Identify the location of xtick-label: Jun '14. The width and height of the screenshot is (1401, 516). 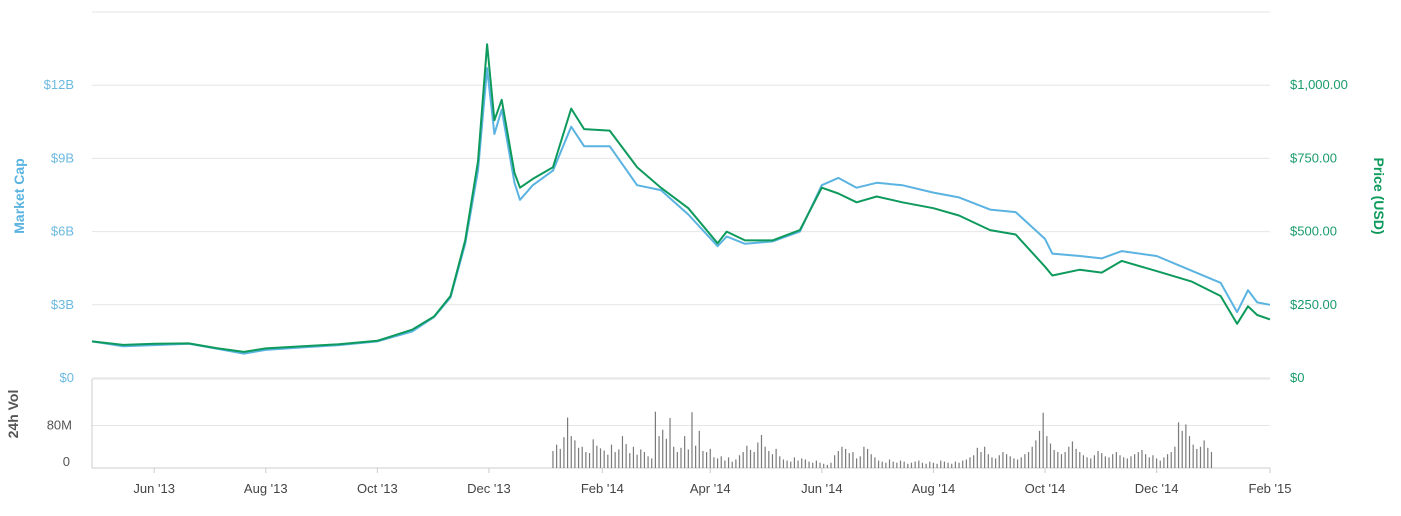
(822, 488).